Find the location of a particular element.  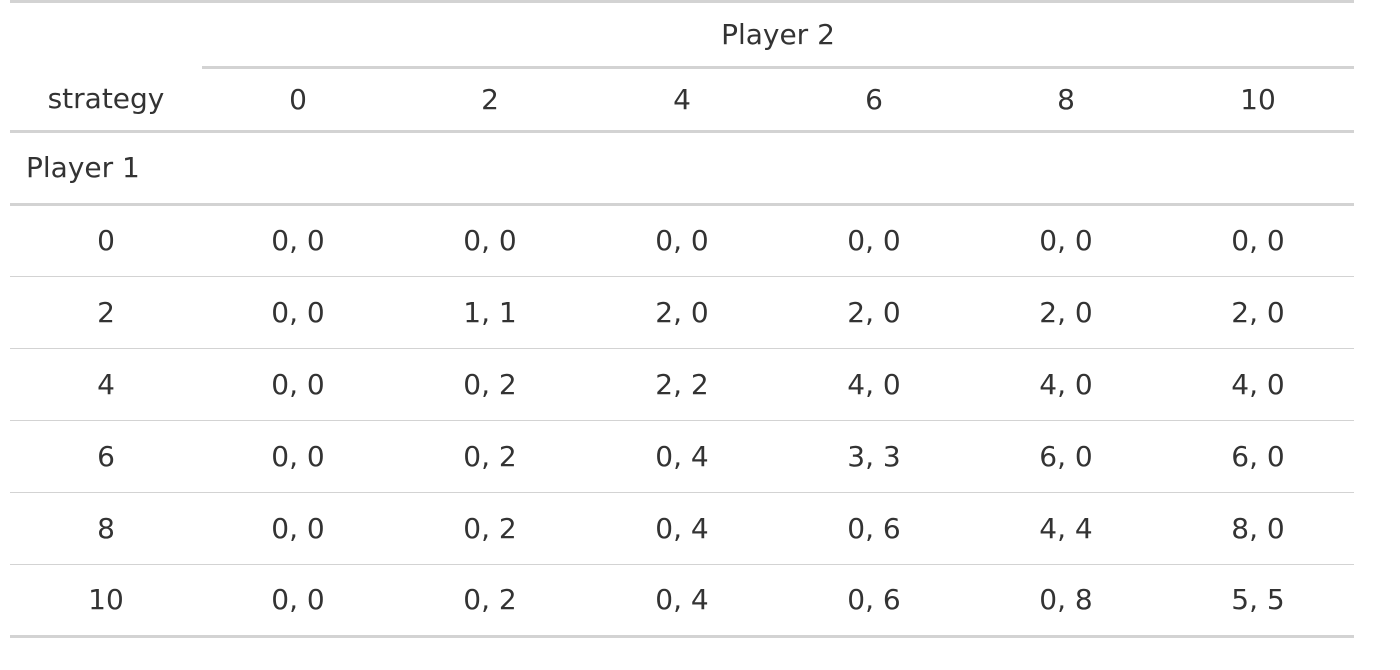

table-row: 10 0, 0 0, 2 0, 4 0, 6 0, 8 5, 5 is located at coordinates (682, 601).